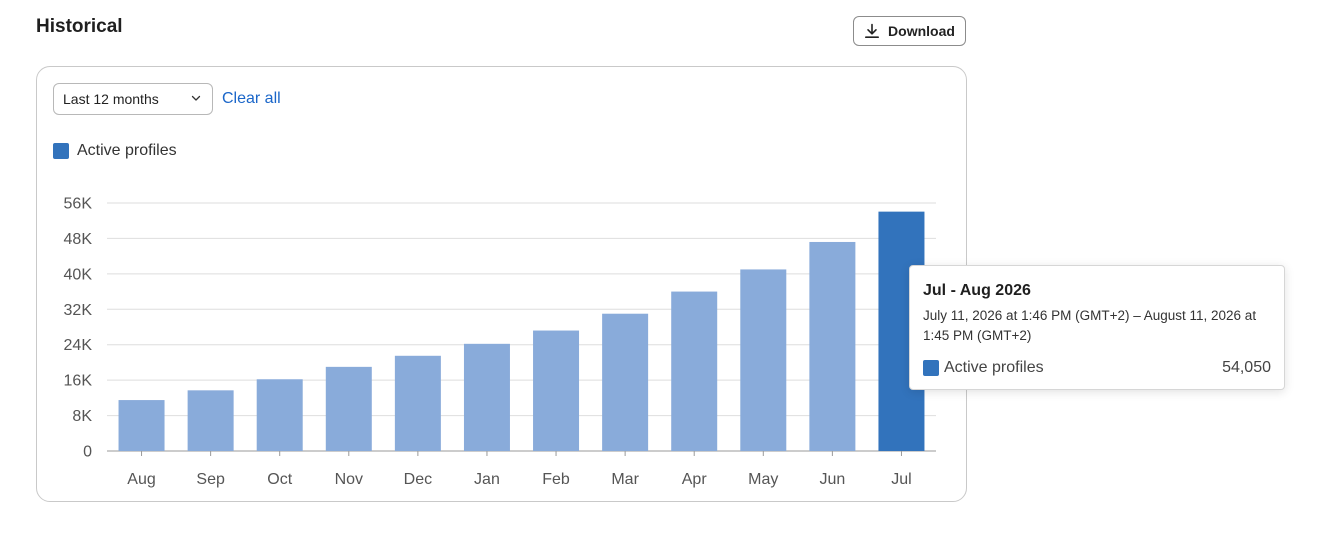 The height and width of the screenshot is (544, 1320). I want to click on x-tick-label: Apr, so click(695, 479).